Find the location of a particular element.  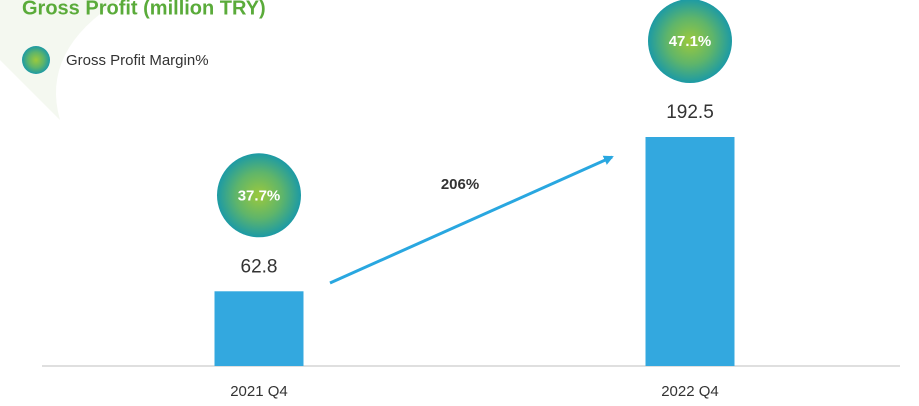

margin-label: 37.7% is located at coordinates (259, 195).